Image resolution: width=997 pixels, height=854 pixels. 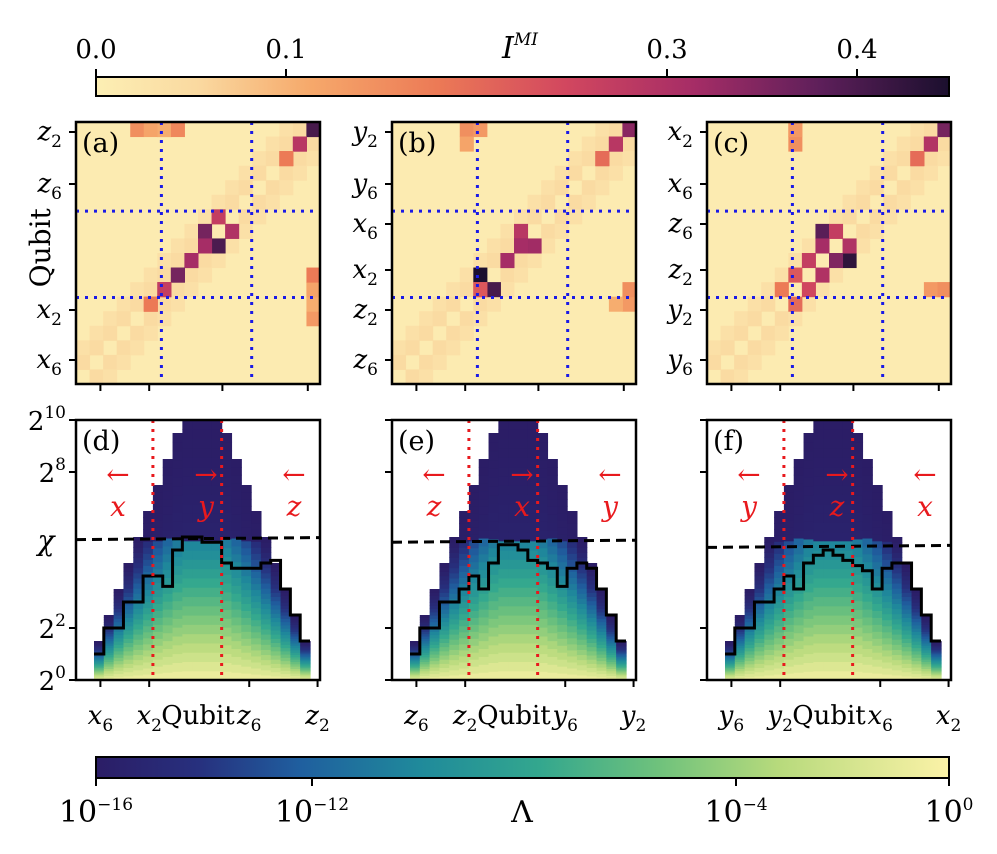 What do you see at coordinates (609, 506) in the screenshot?
I see `sweep-arrow-label: y` at bounding box center [609, 506].